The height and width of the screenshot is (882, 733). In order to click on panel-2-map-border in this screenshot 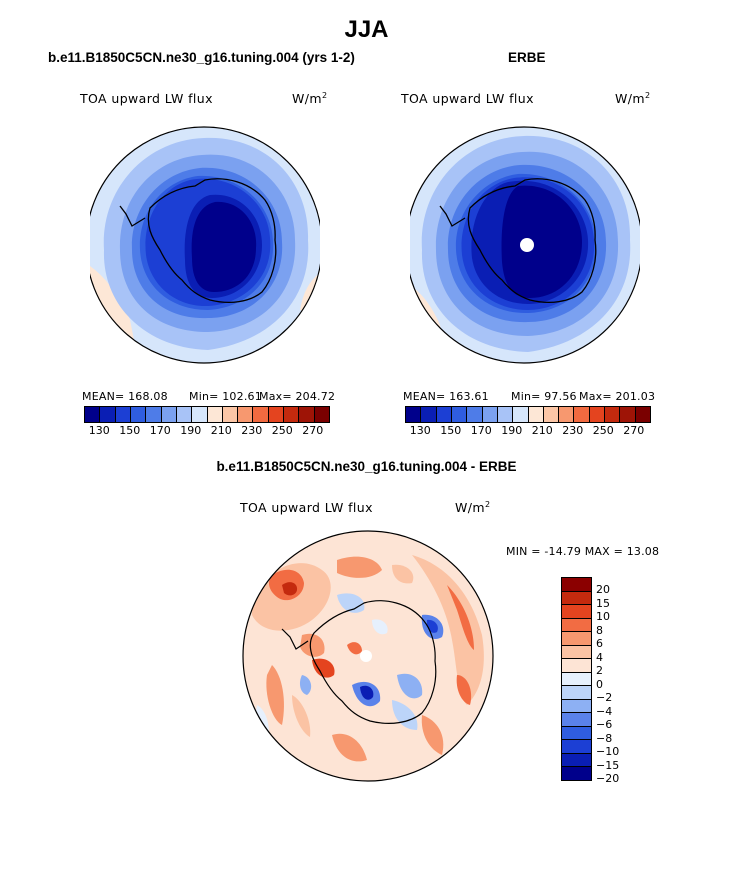, I will do `click(525, 245)`.